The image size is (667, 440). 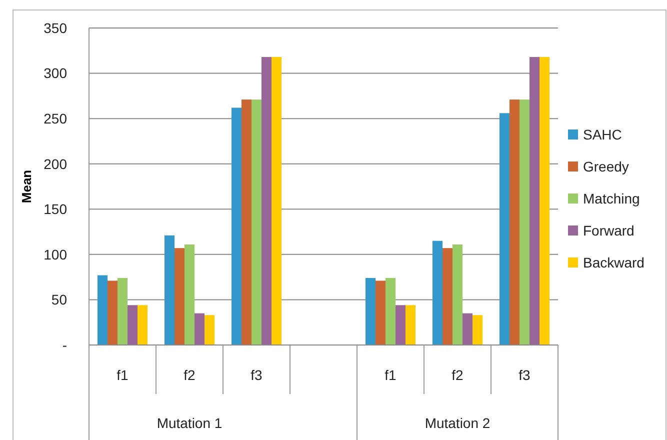 What do you see at coordinates (56, 73) in the screenshot?
I see `y-tick-label: 300` at bounding box center [56, 73].